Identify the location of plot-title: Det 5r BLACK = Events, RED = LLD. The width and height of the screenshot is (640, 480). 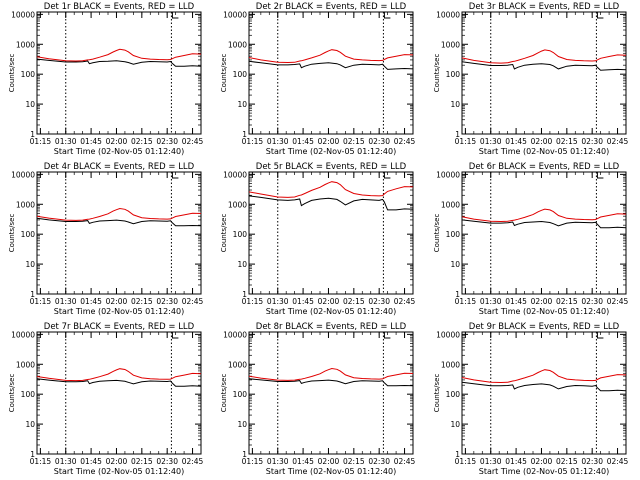
(331, 167).